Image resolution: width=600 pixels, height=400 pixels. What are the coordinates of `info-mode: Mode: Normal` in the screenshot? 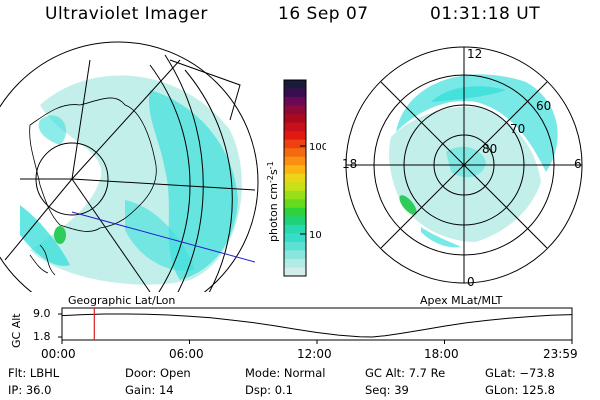 It's located at (285, 373).